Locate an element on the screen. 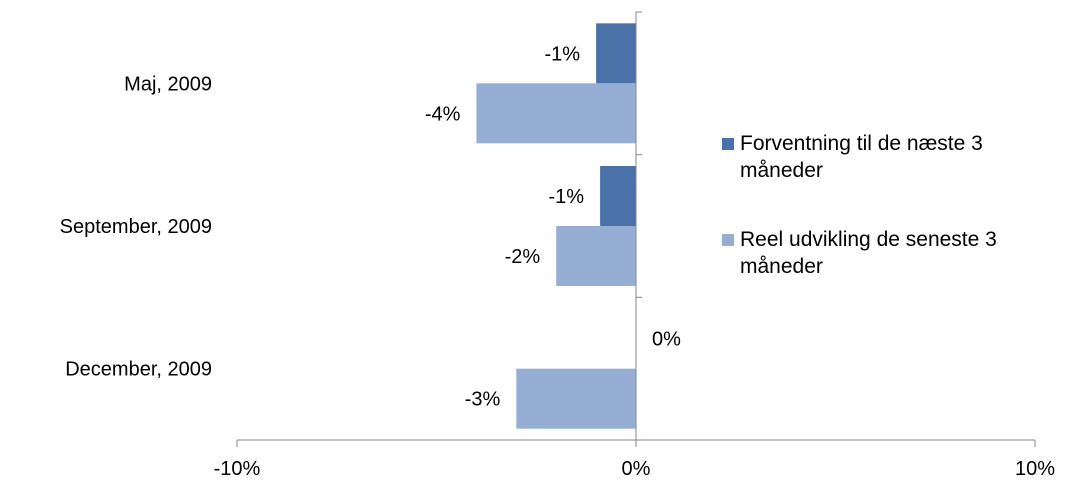 This screenshot has height=487, width=1074. legend-swatch-forventning is located at coordinates (728, 144).